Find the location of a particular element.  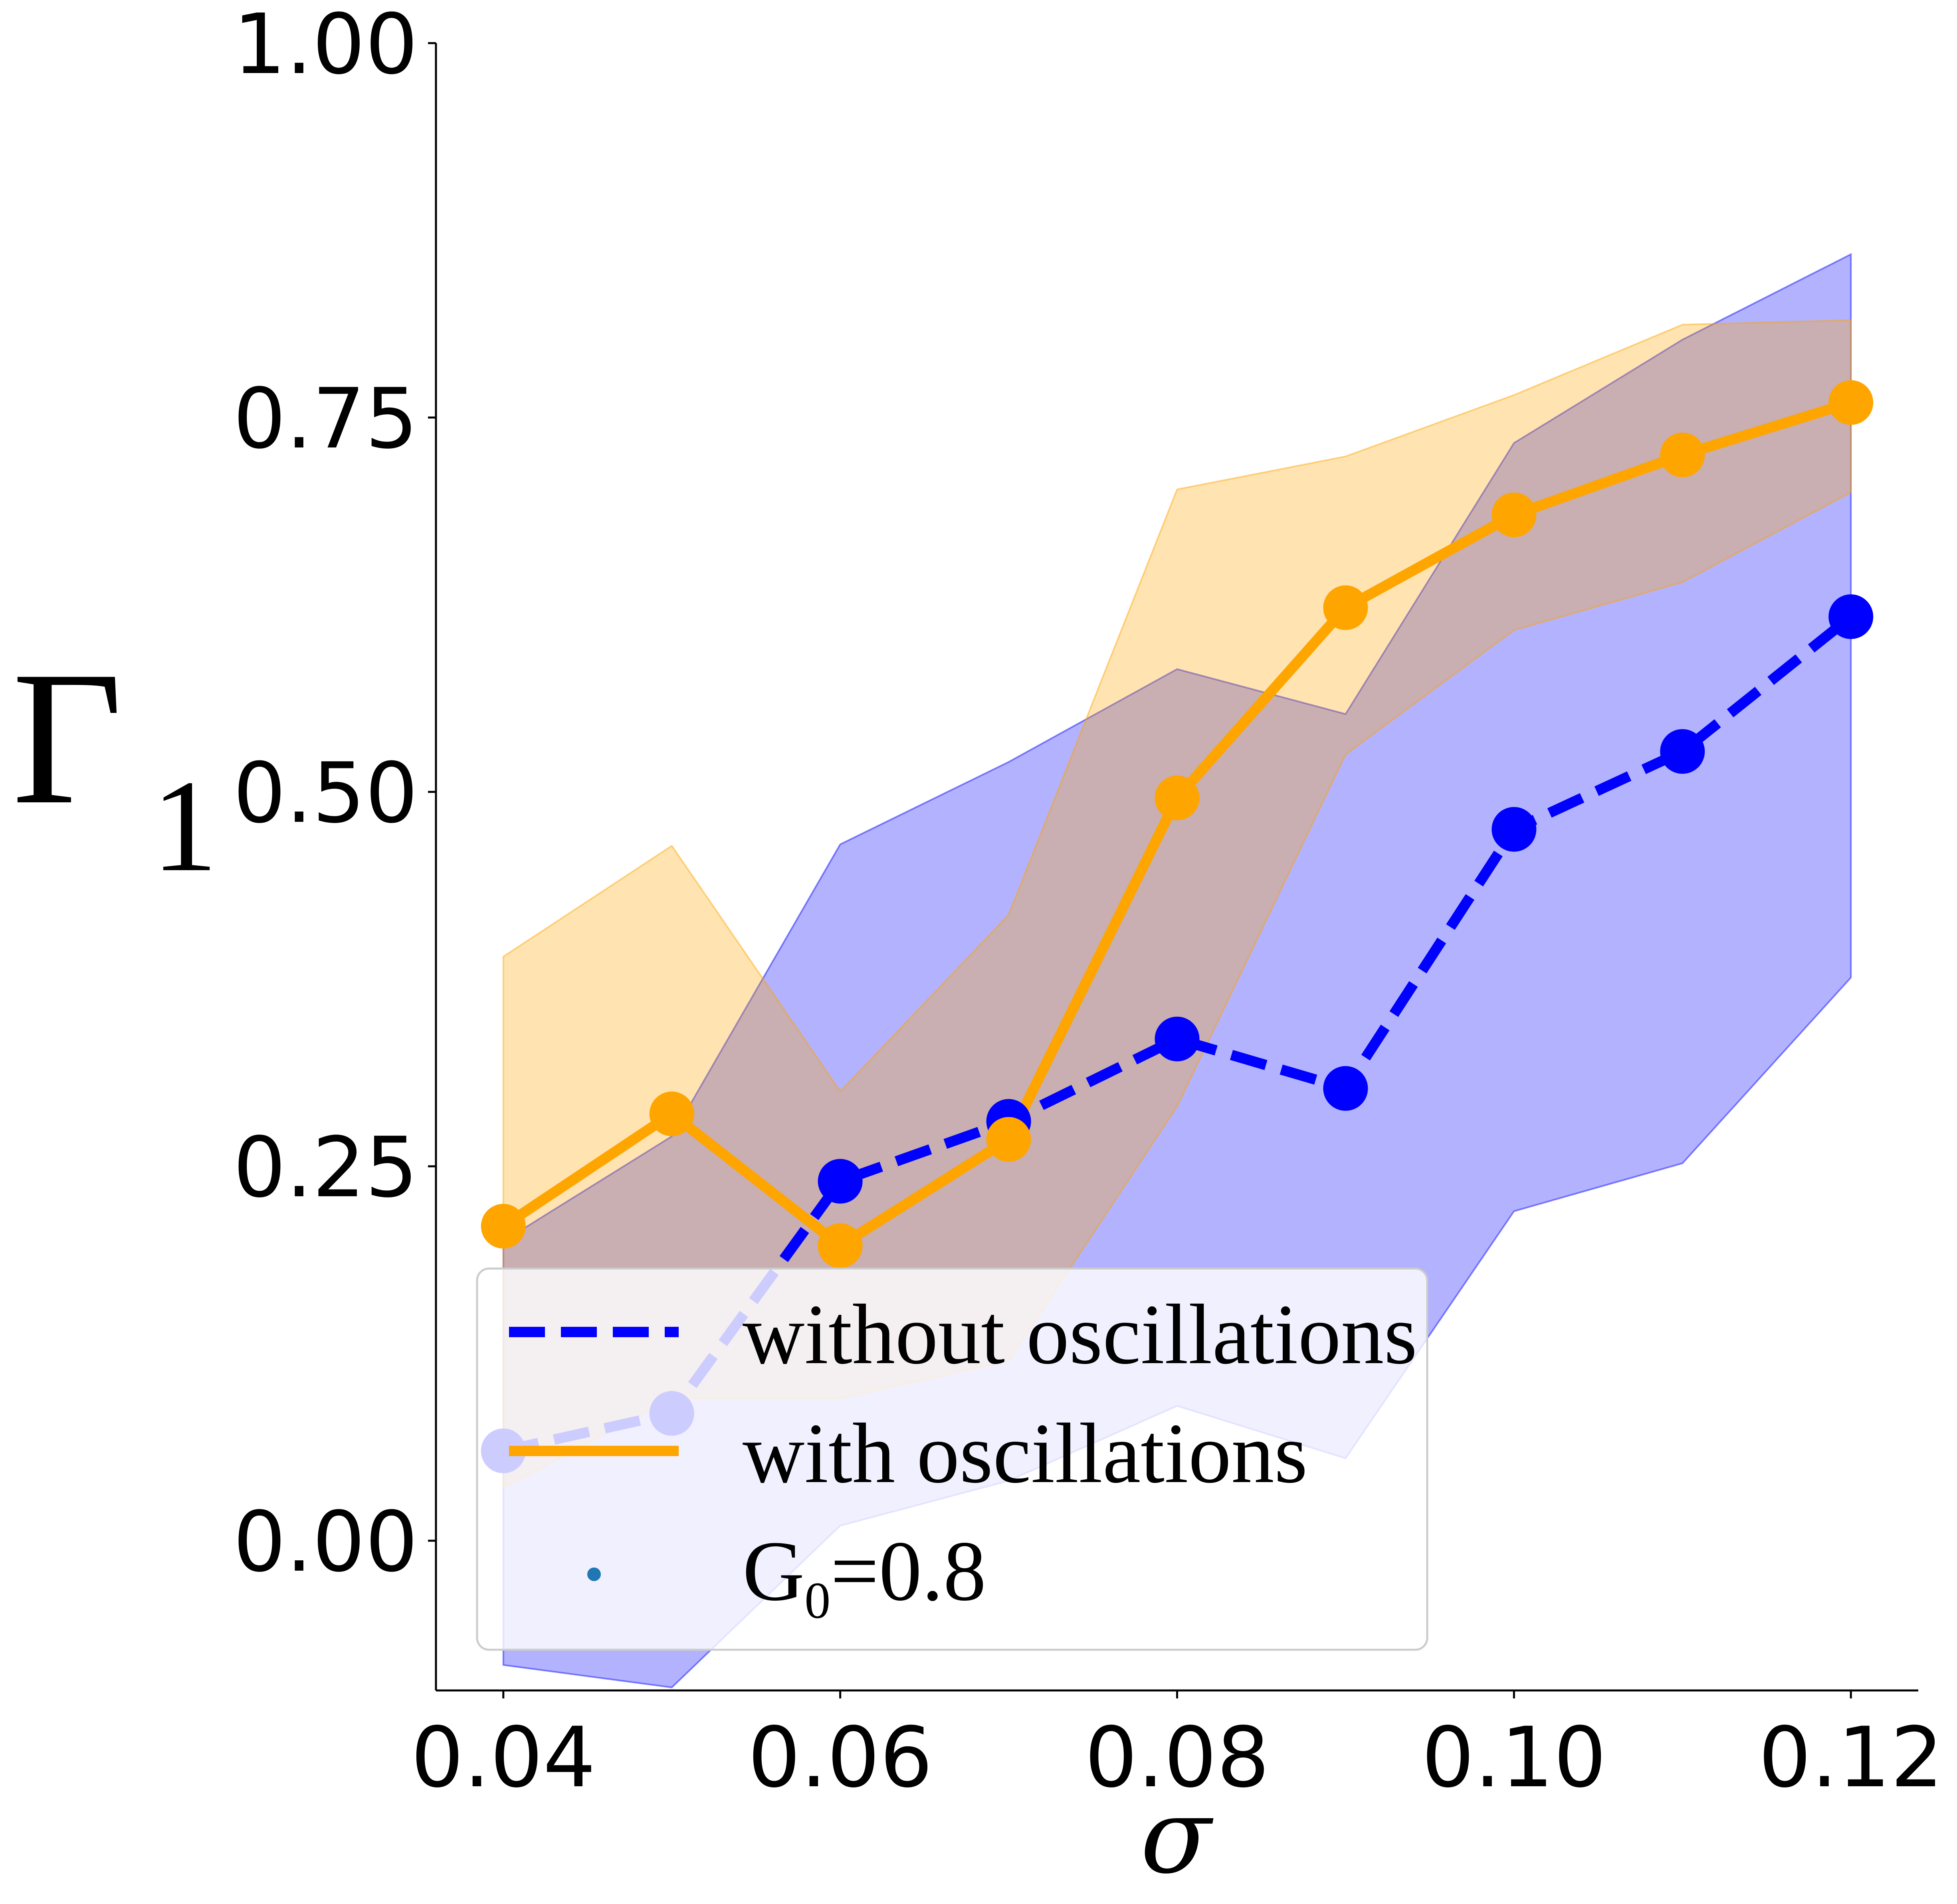

legend-label-g0-main: G is located at coordinates (773, 1571).